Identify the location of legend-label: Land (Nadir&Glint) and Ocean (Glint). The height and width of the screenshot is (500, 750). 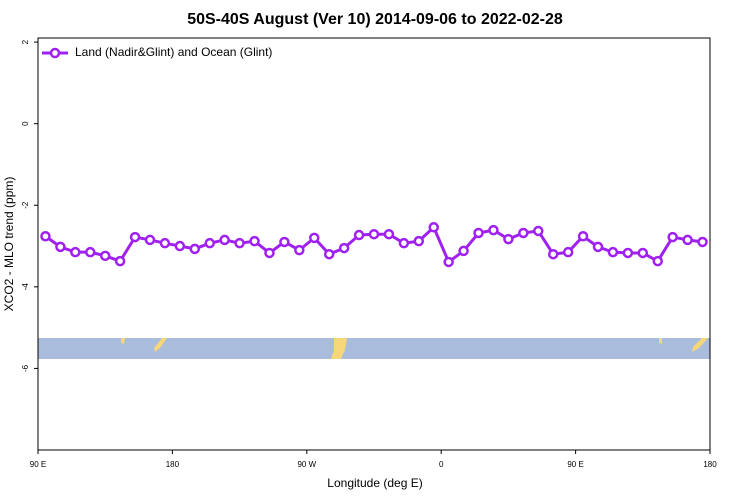
(173, 52).